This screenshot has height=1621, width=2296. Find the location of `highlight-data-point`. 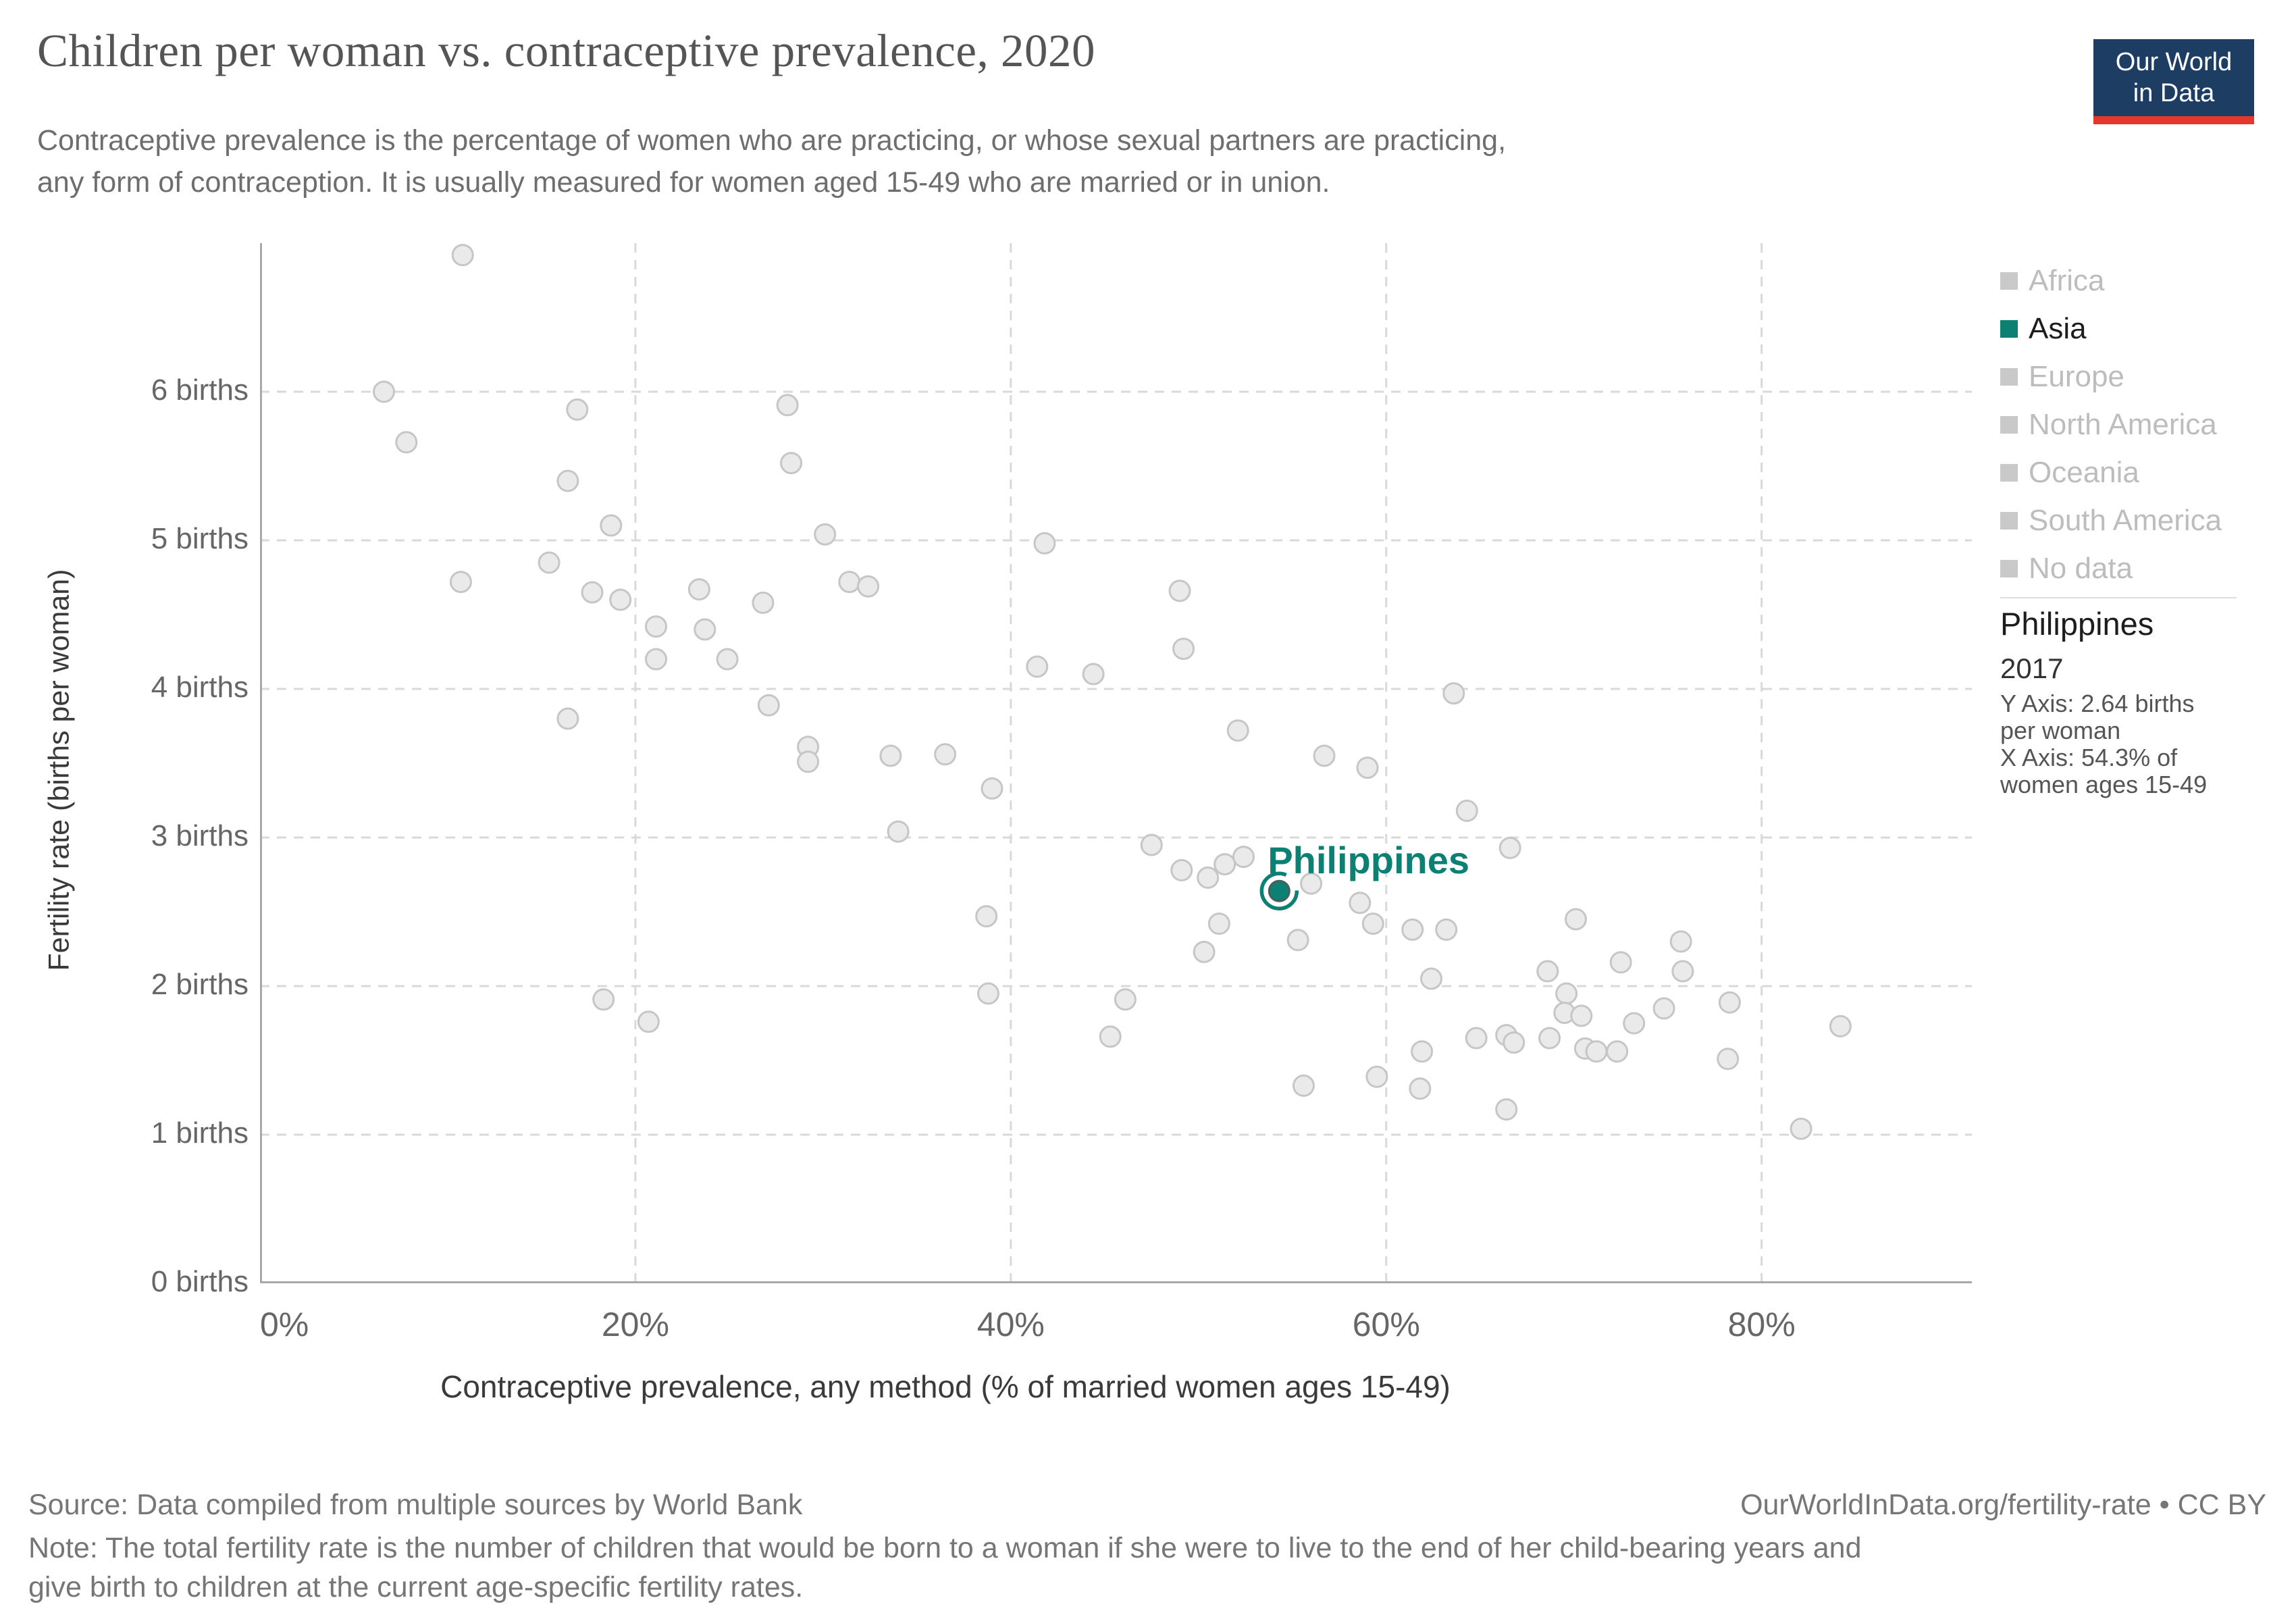

highlight-data-point is located at coordinates (1279, 890).